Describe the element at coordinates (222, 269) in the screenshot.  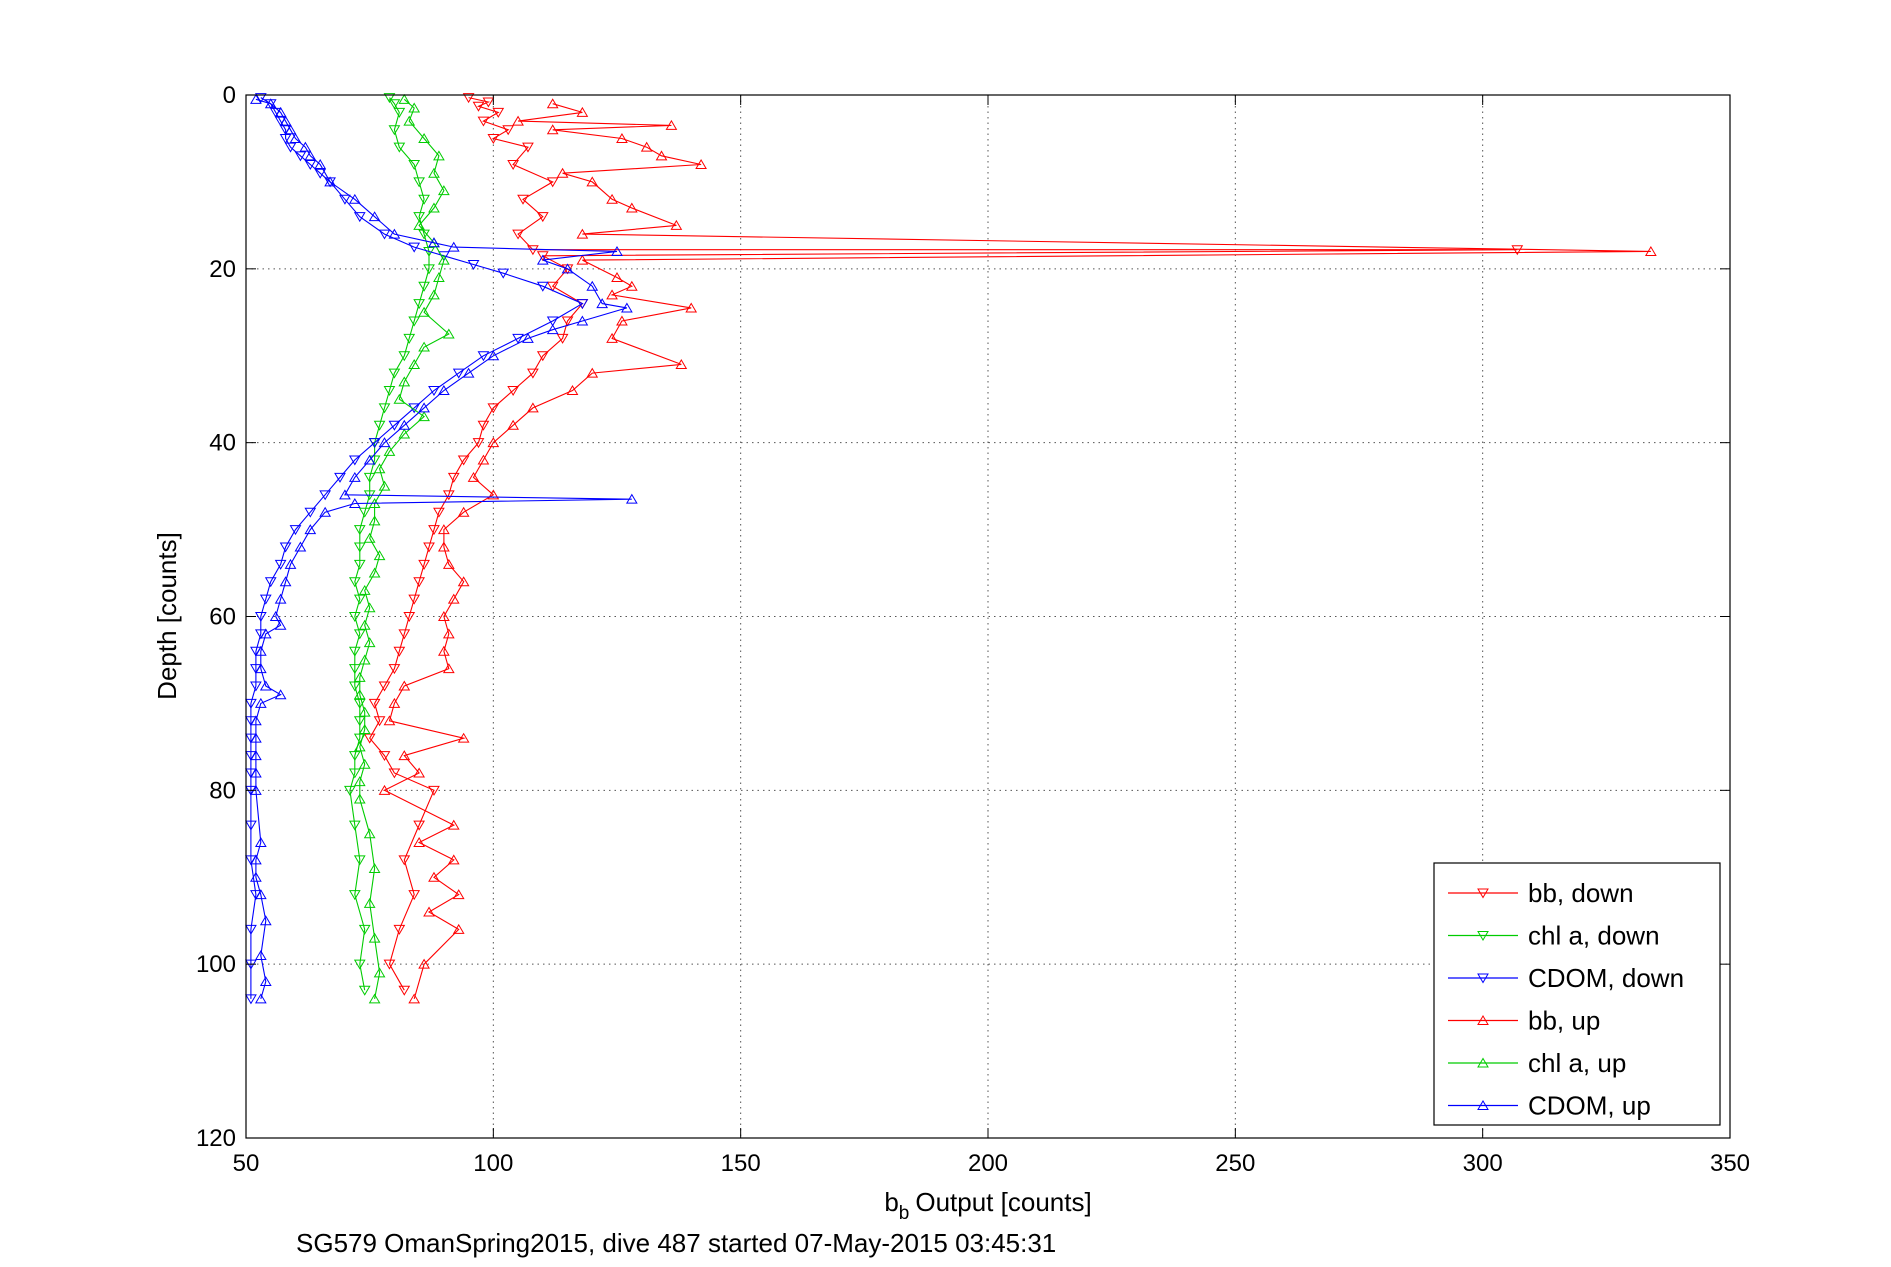
I see `y-tick-label: 20` at that location.